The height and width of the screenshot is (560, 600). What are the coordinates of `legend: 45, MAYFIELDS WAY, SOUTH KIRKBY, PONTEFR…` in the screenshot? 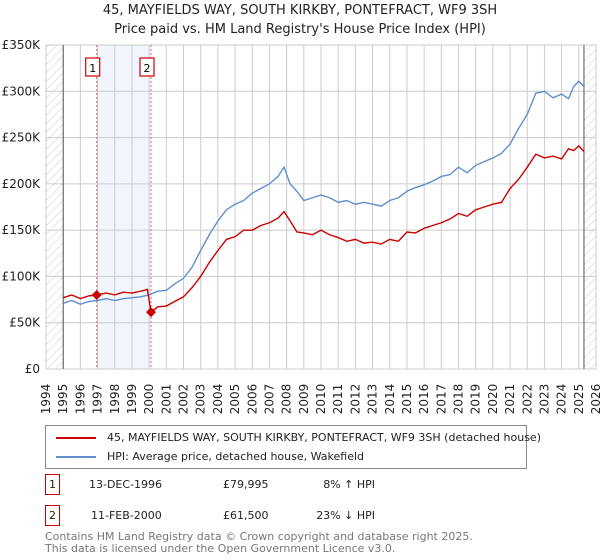 It's located at (293, 447).